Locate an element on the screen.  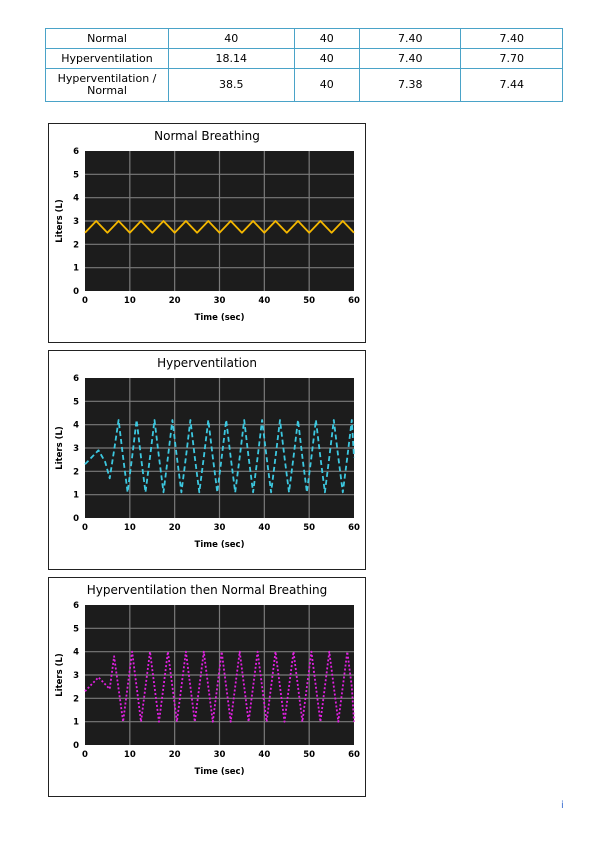
chart-title: Hyperventilation then Normal Breathing is located at coordinates (207, 590).